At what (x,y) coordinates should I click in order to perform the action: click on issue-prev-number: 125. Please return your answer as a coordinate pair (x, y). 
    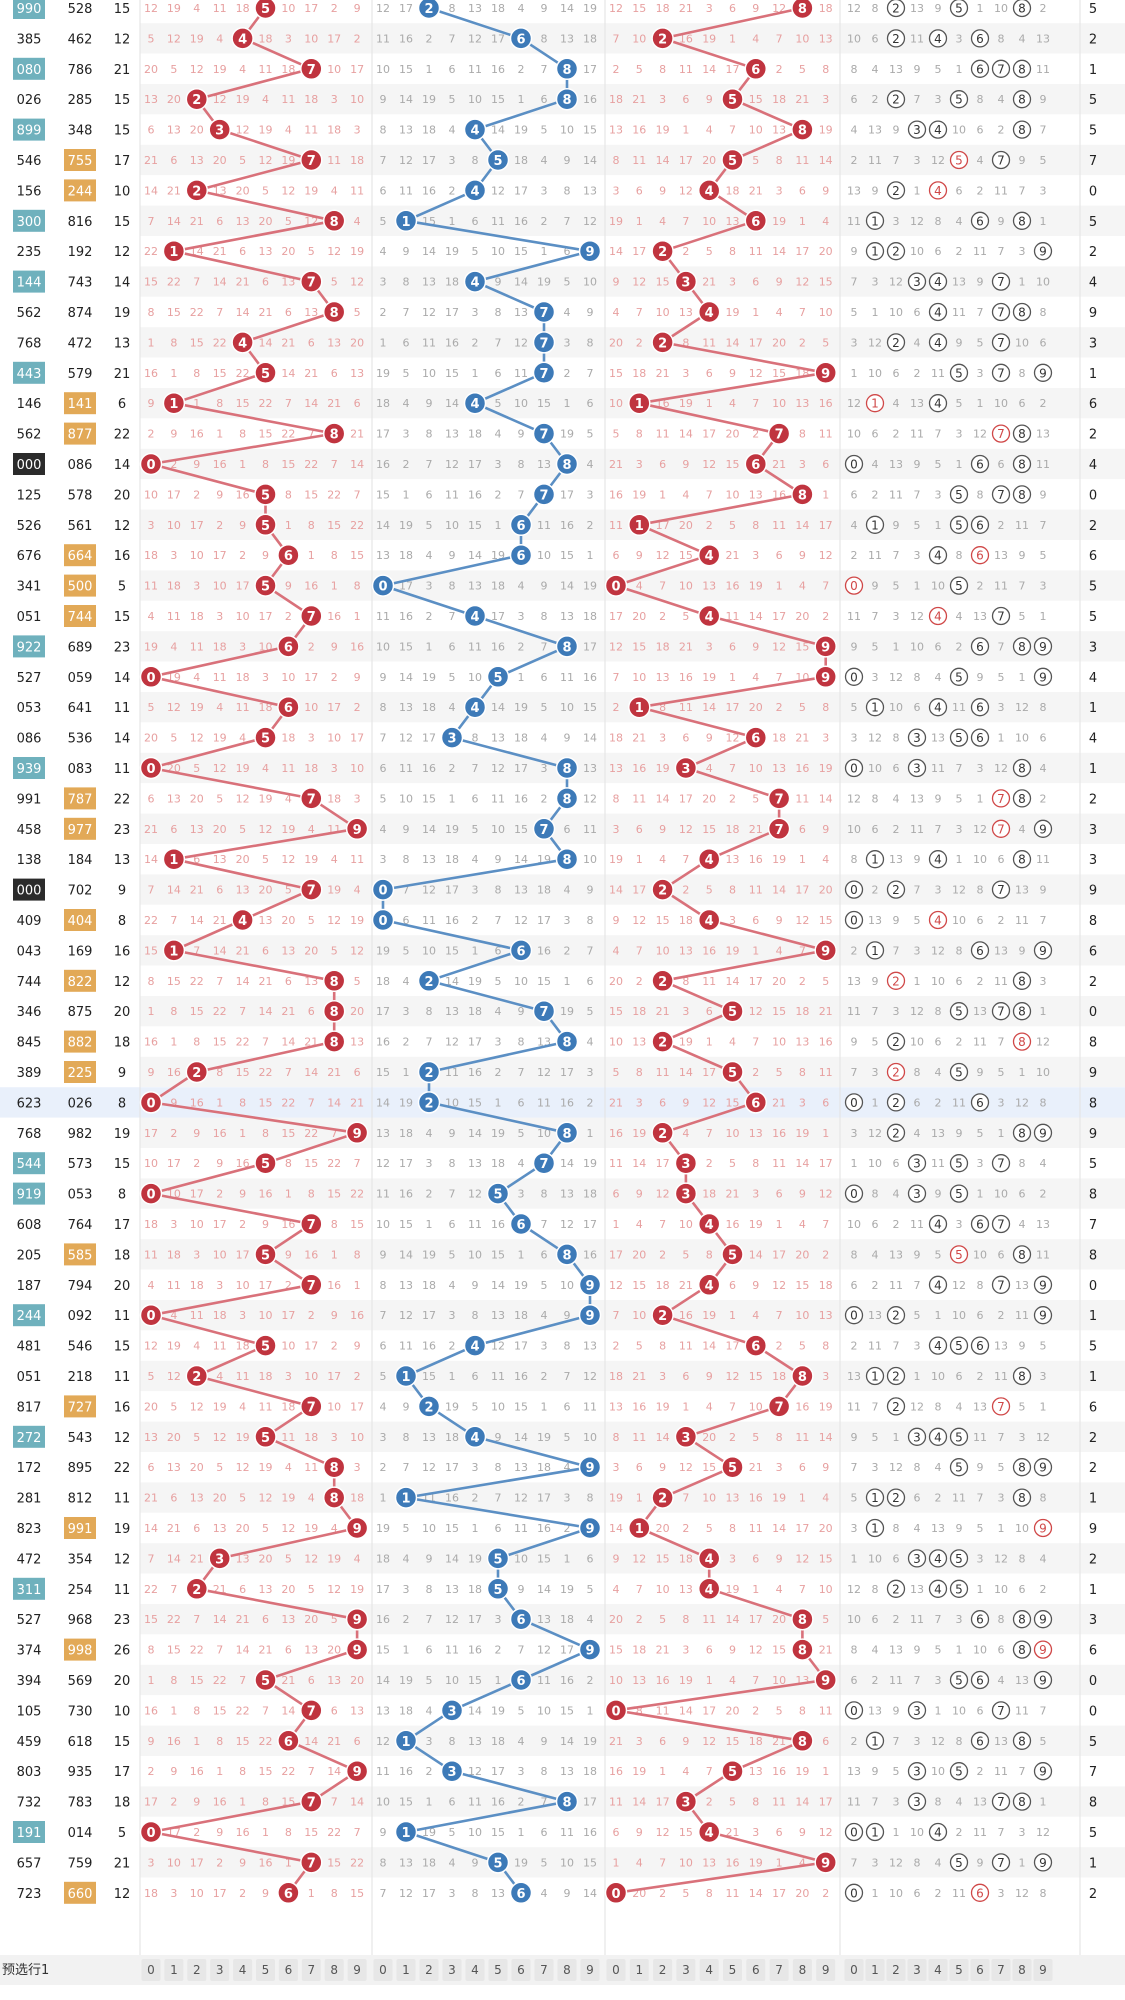
    Looking at the image, I should click on (29, 495).